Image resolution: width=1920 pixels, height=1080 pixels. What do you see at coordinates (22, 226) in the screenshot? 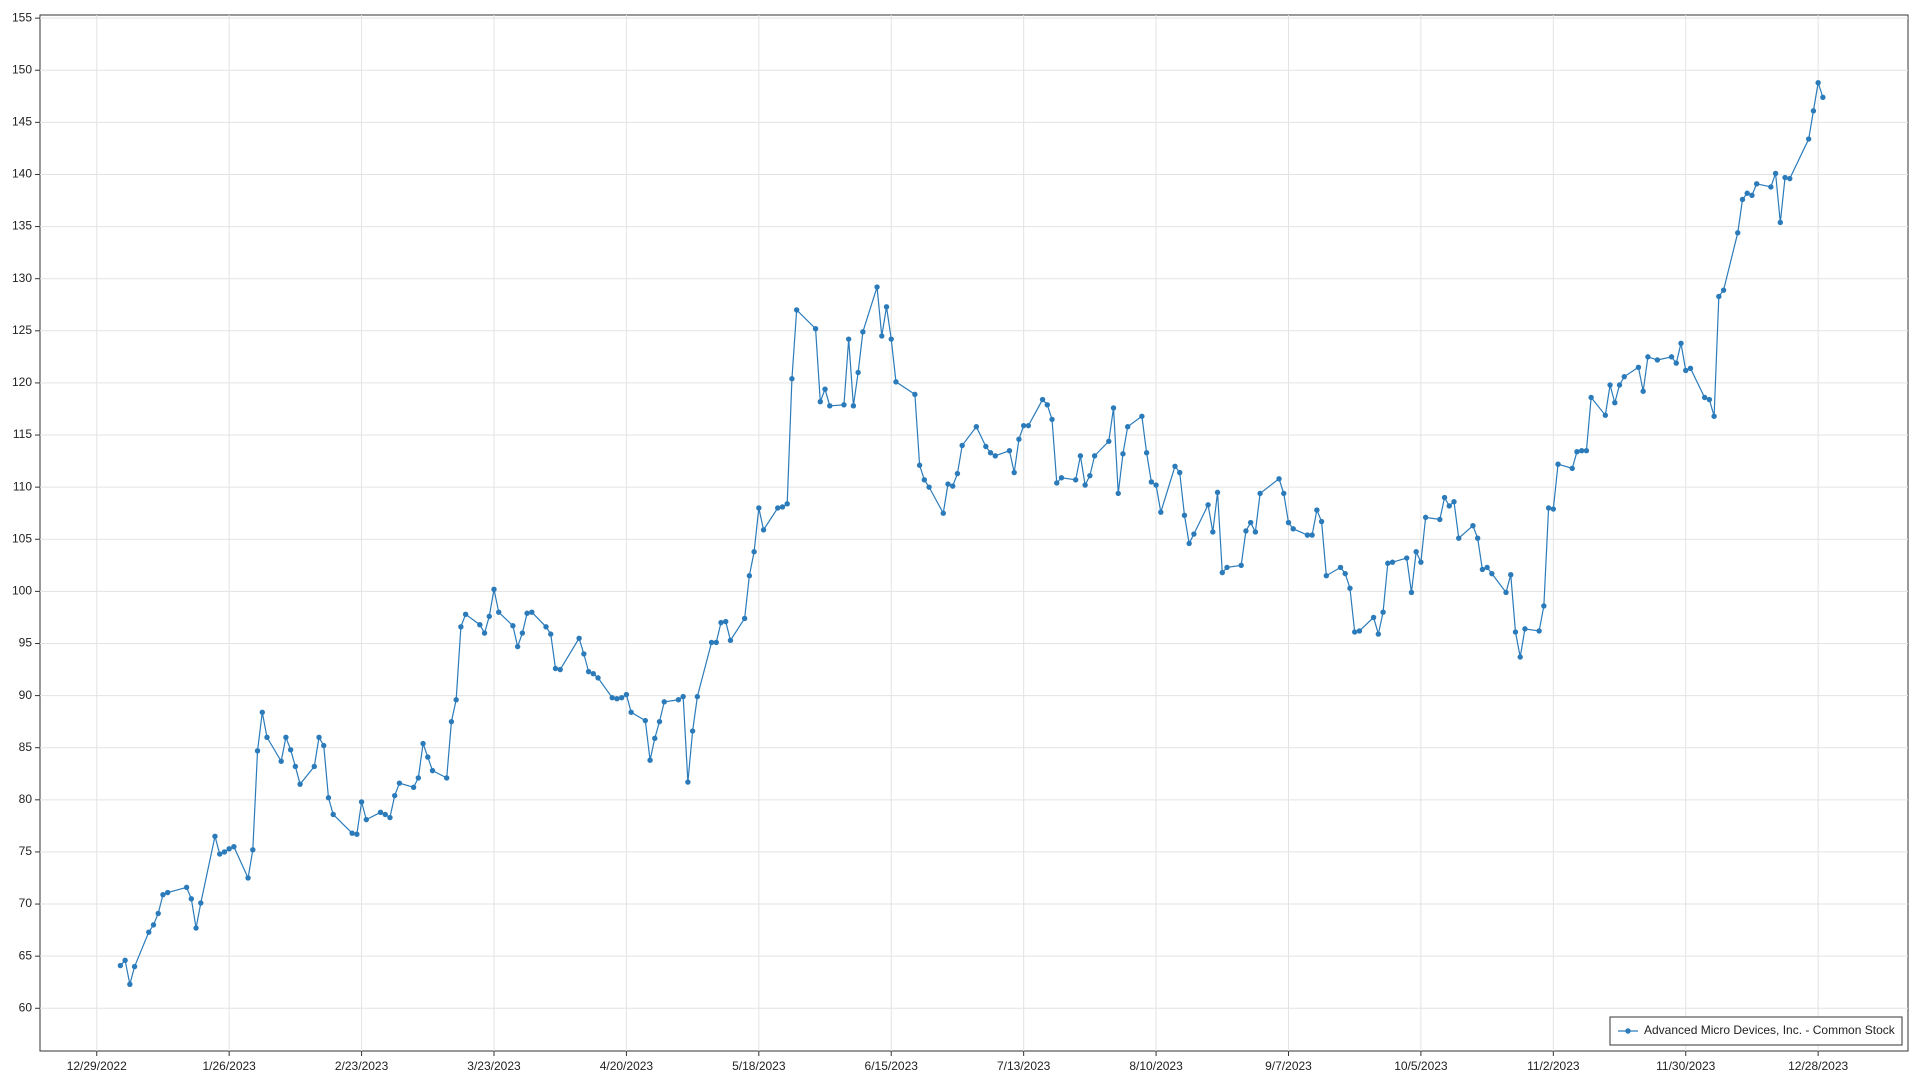
I see `y-tick-label: 135` at bounding box center [22, 226].